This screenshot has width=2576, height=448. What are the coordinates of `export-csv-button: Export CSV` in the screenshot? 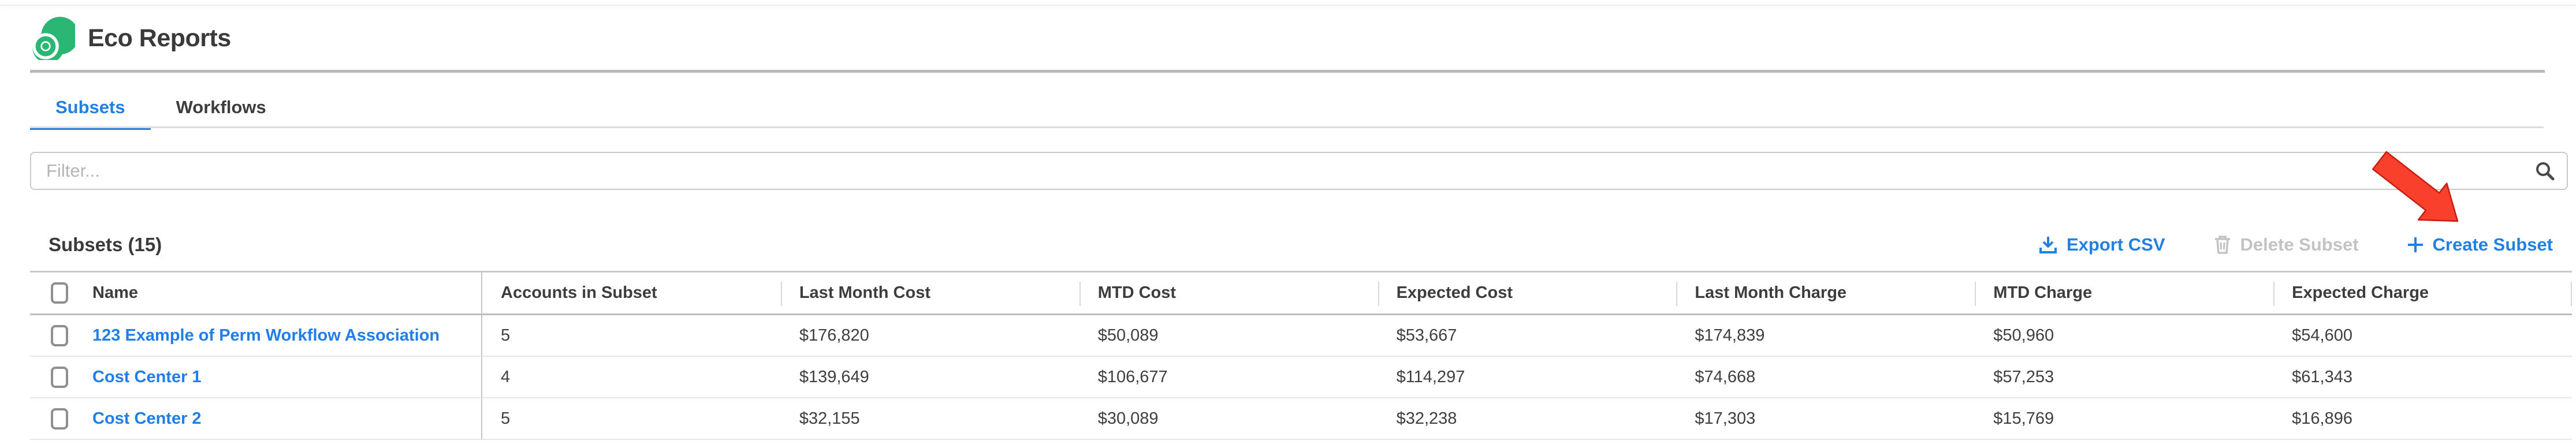 It's located at (2102, 244).